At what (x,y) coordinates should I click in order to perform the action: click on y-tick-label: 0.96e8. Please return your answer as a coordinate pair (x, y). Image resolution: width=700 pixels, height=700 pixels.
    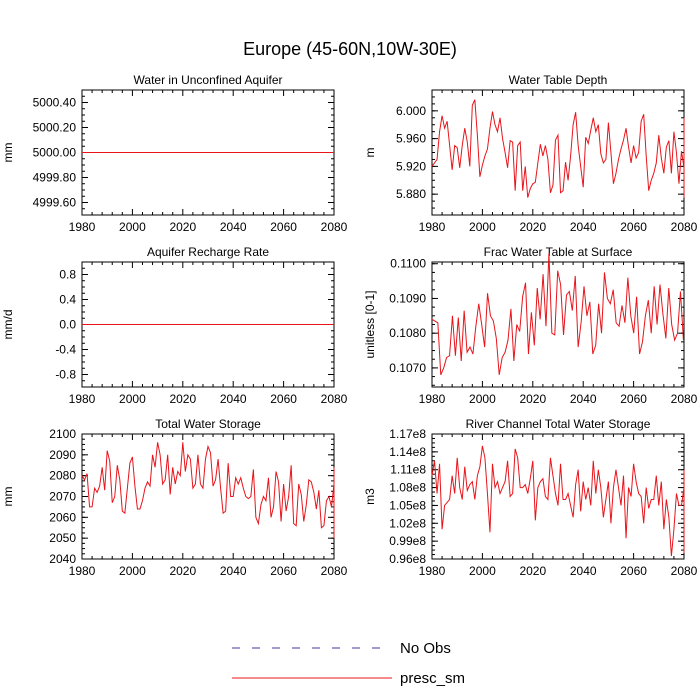
    Looking at the image, I should click on (407, 559).